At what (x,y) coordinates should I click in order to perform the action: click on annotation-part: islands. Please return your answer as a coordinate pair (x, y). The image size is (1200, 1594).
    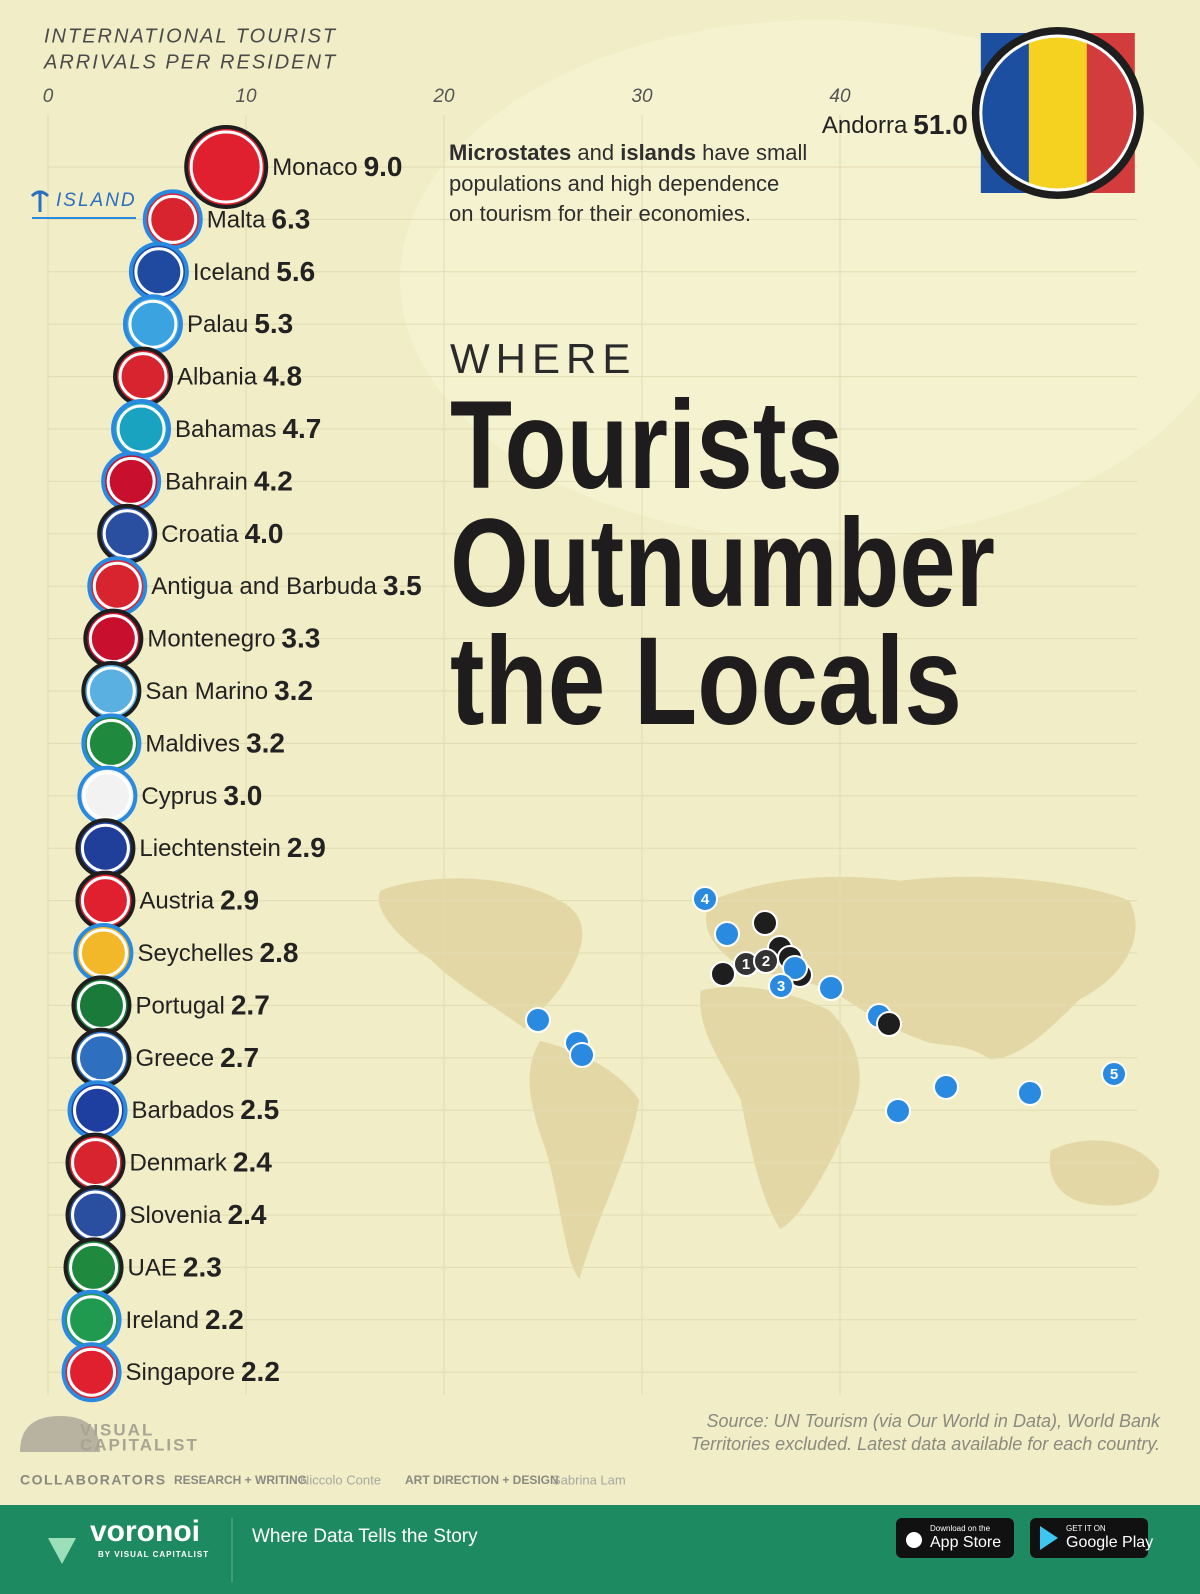
    Looking at the image, I should click on (658, 152).